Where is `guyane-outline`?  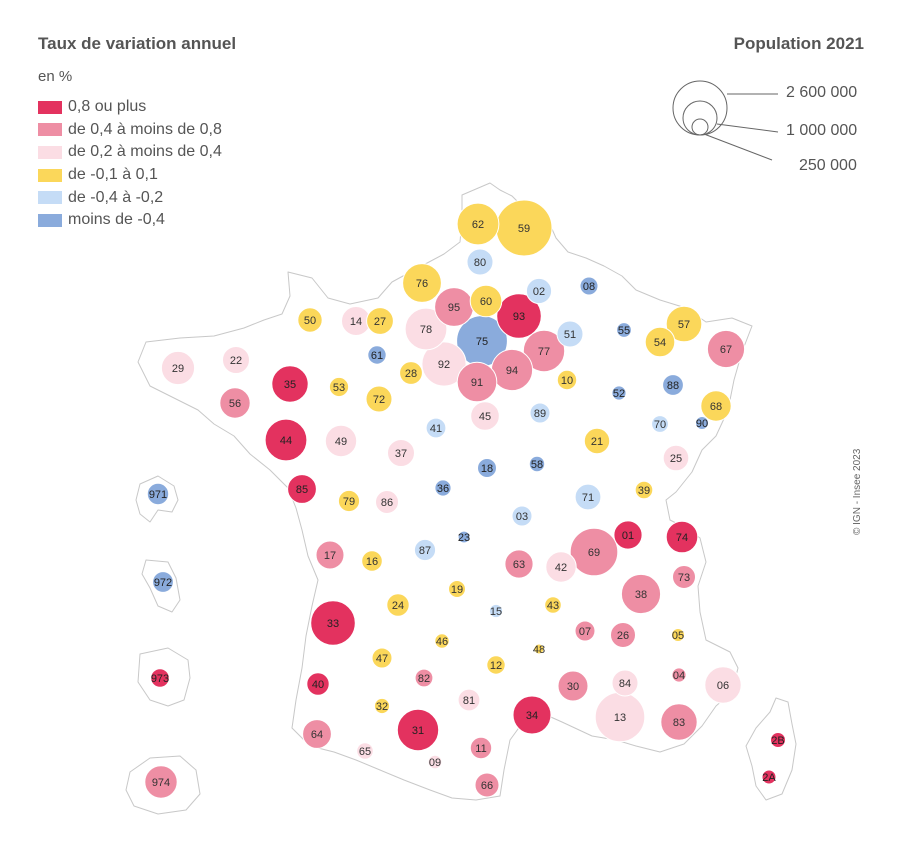 guyane-outline is located at coordinates (164, 677).